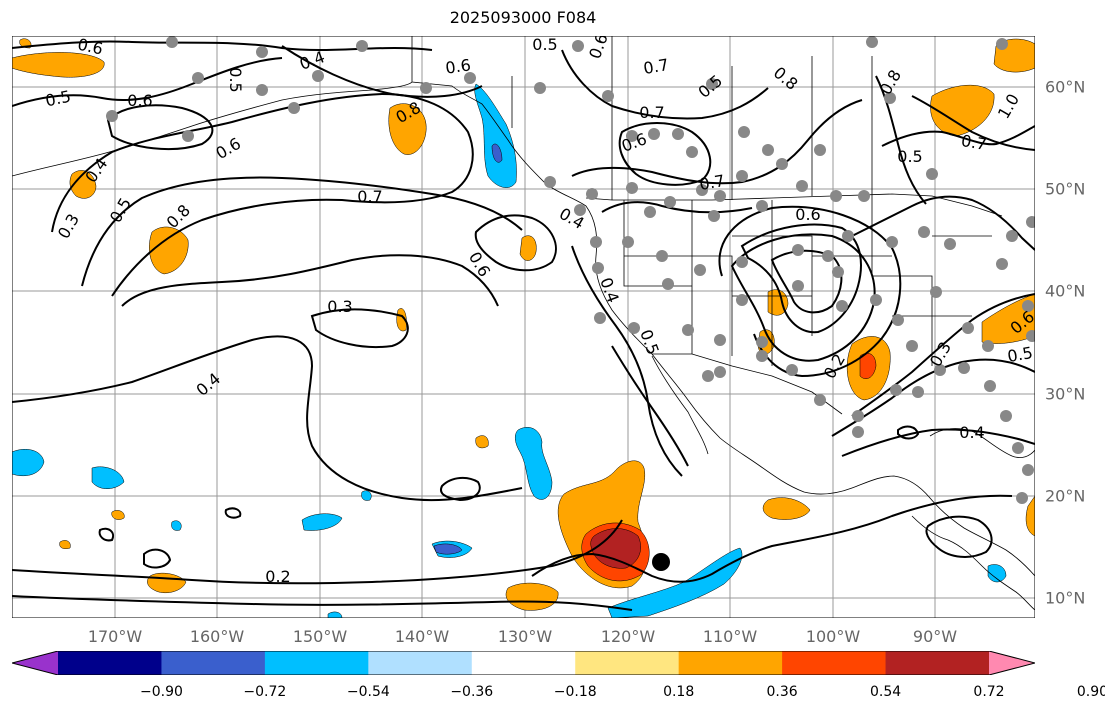 Image resolution: width=1105 pixels, height=712 pixels. Describe the element at coordinates (935, 636) in the screenshot. I see `lon-label: 90°W` at that location.